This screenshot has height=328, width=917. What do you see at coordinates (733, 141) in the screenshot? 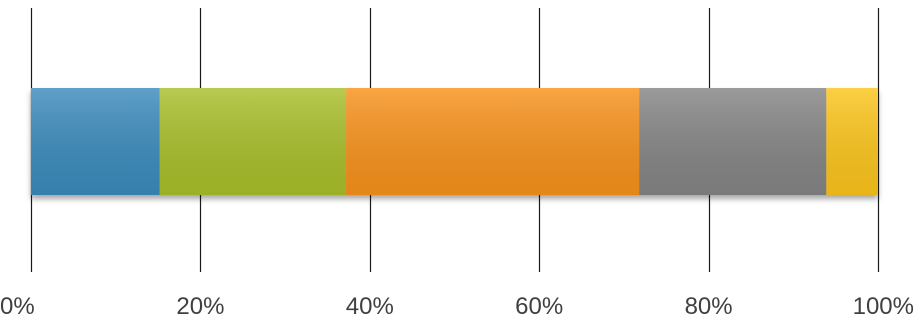
I see `bar-segment-4-sheen` at bounding box center [733, 141].